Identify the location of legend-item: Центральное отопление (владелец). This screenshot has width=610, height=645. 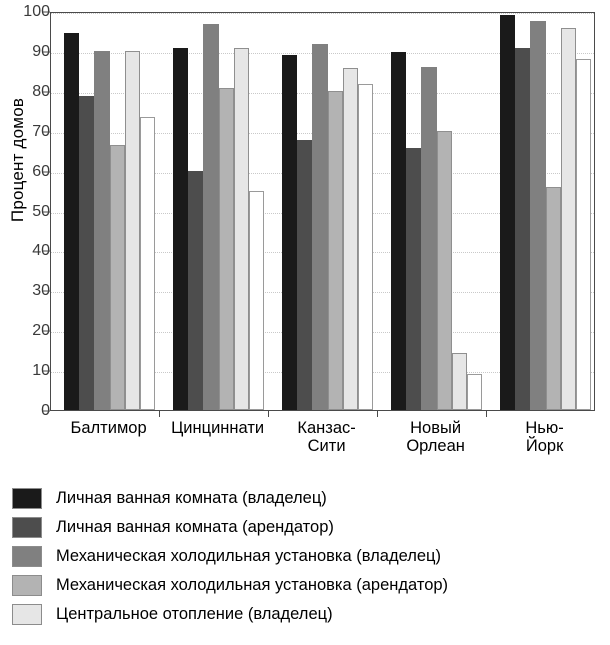
(311, 614).